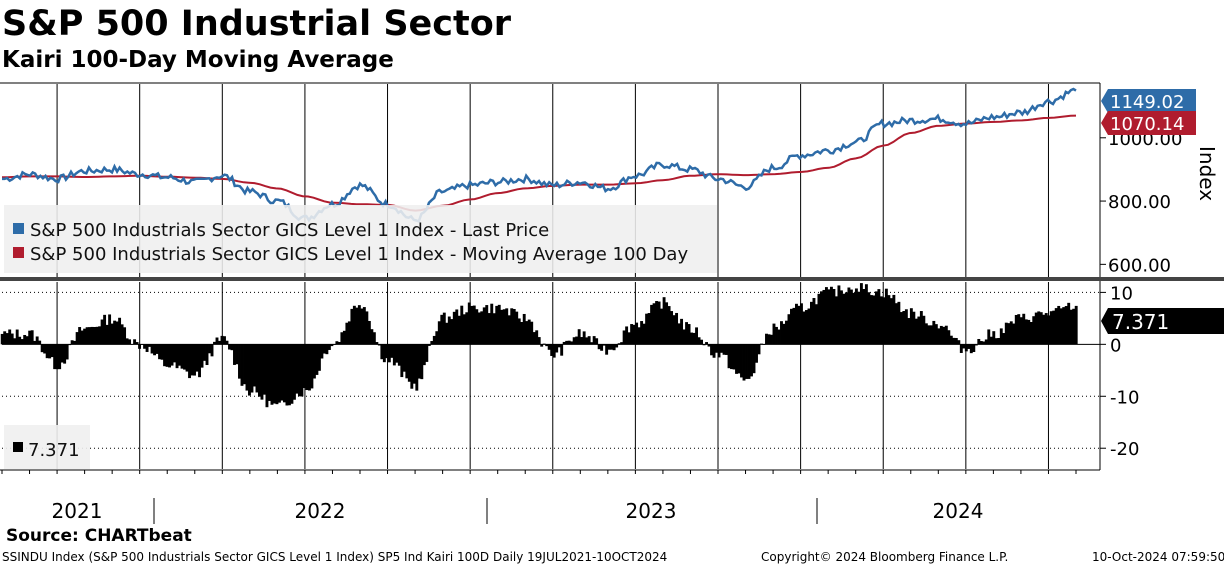 This screenshot has height=566, width=1224. I want to click on legend-label-kairi: 7.371, so click(54, 450).